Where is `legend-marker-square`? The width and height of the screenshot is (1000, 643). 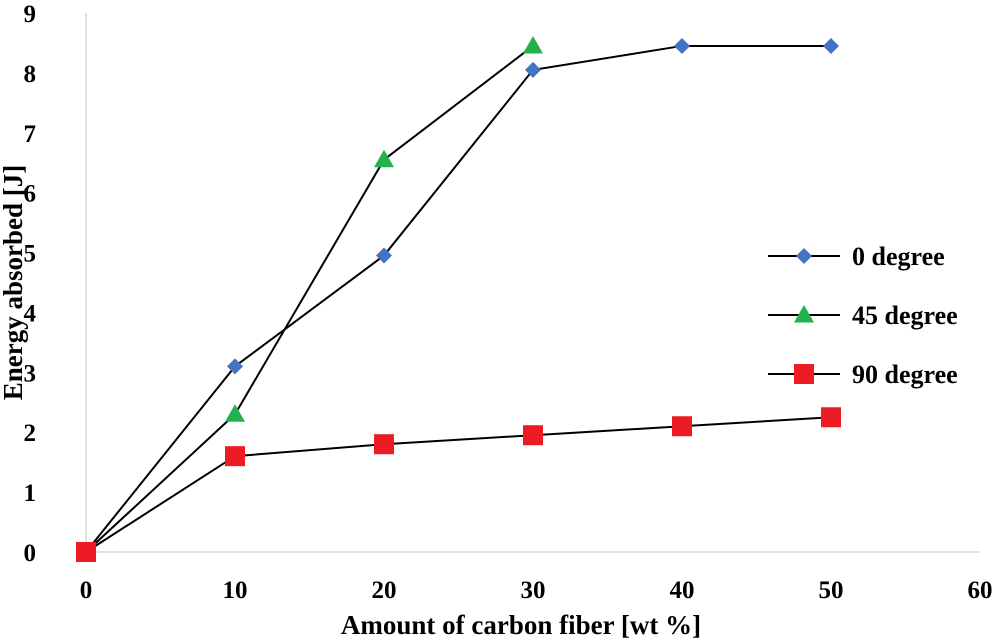 legend-marker-square is located at coordinates (804, 374).